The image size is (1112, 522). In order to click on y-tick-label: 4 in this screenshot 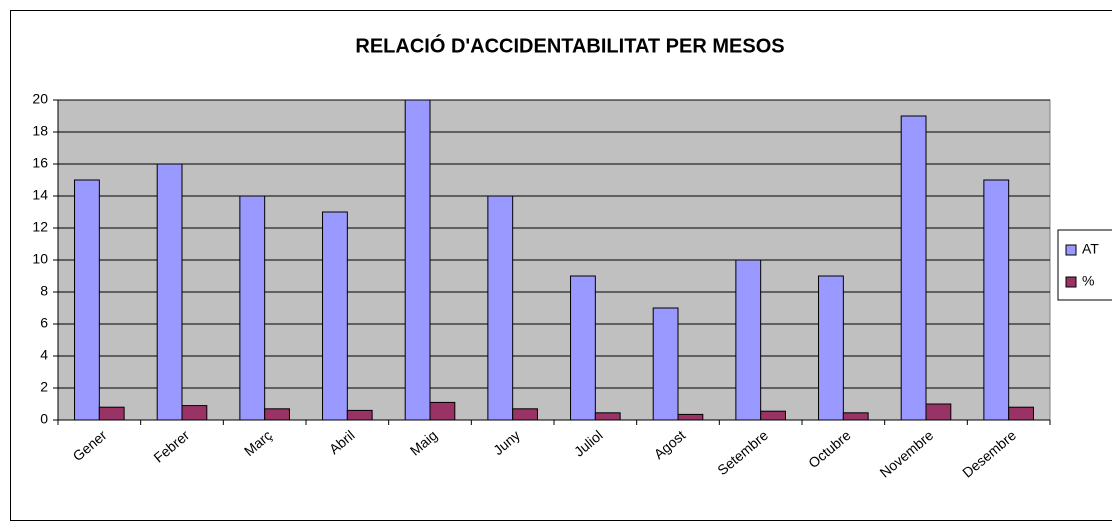, I will do `click(44, 355)`.